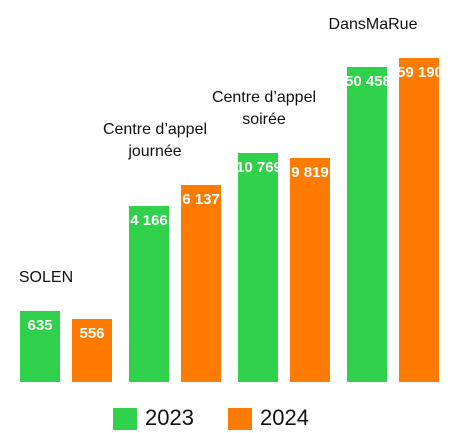  Describe the element at coordinates (149, 221) in the screenshot. I see `value-label: 4 166` at that location.